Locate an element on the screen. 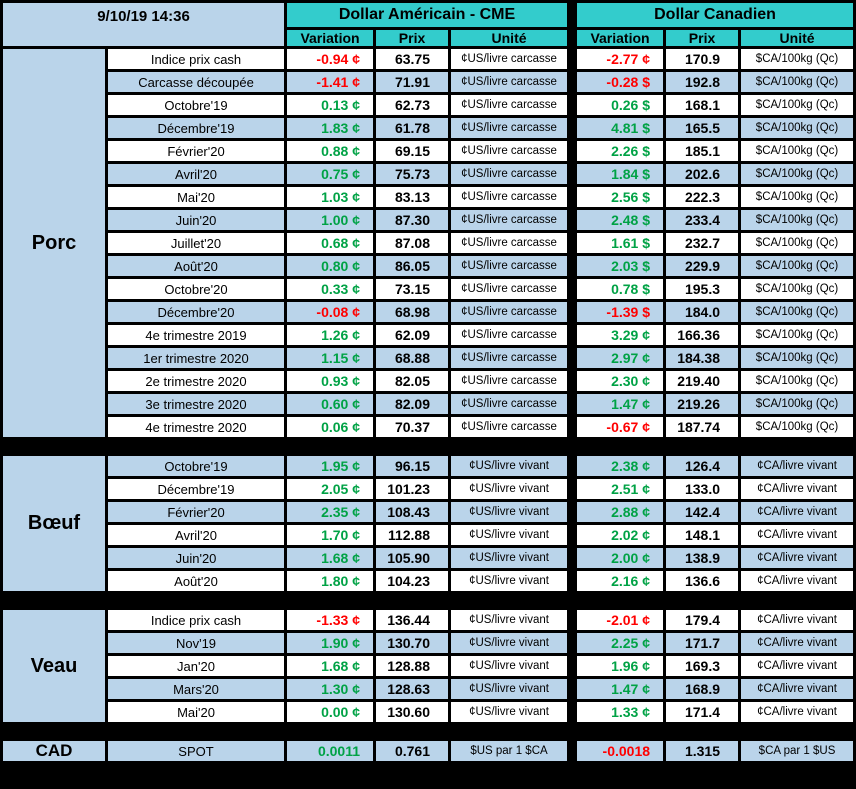 Image resolution: width=856 pixels, height=789 pixels. row-label: Octobre'19 is located at coordinates (196, 105).